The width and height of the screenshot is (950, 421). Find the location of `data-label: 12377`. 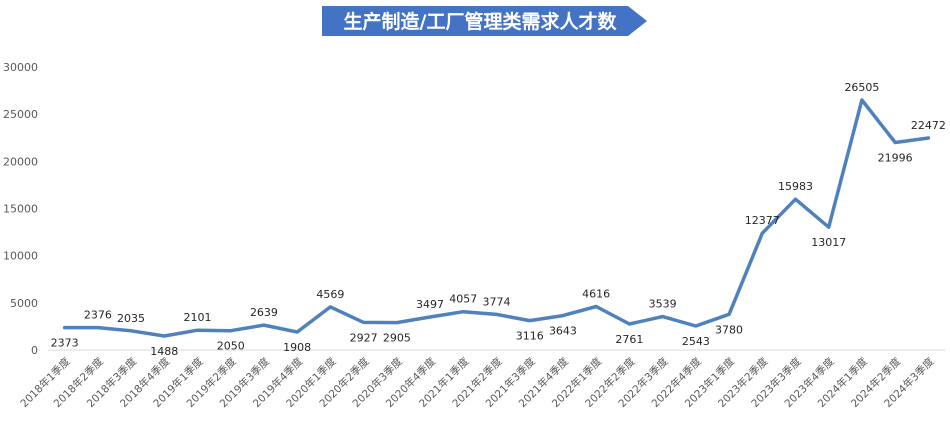

data-label: 12377 is located at coordinates (762, 220).